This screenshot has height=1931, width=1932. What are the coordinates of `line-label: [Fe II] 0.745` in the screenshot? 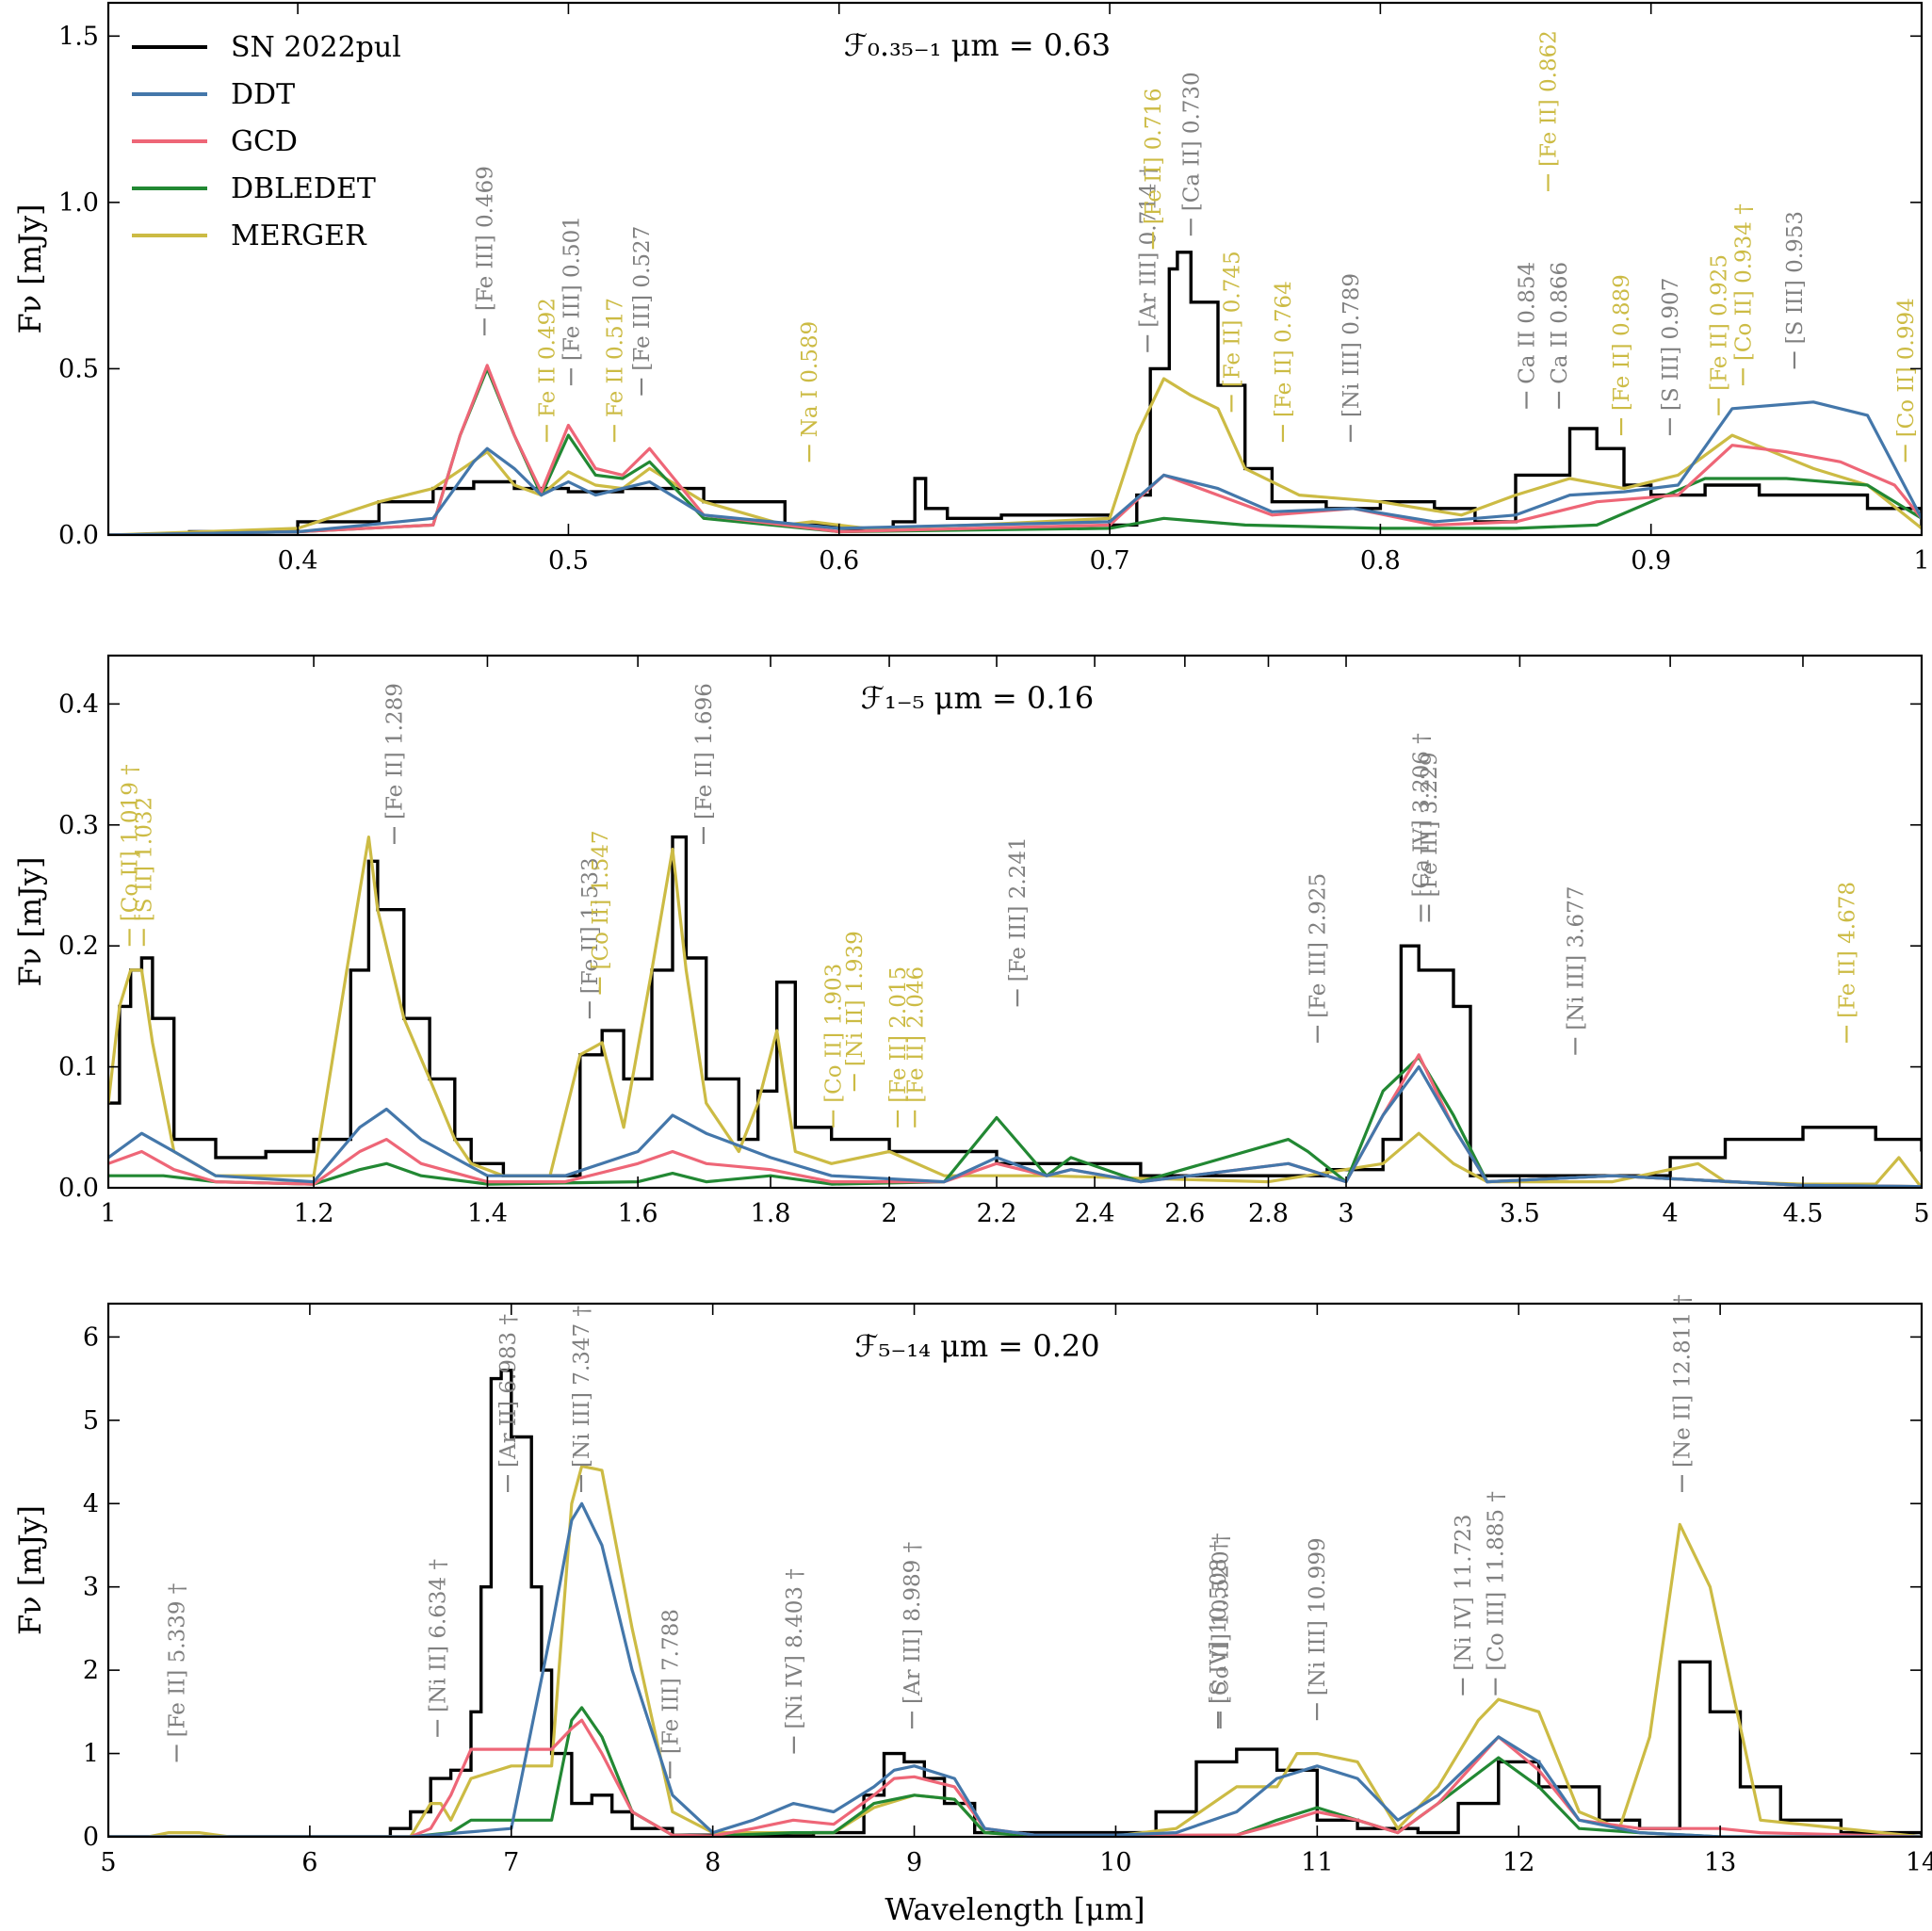 It's located at (1232, 319).